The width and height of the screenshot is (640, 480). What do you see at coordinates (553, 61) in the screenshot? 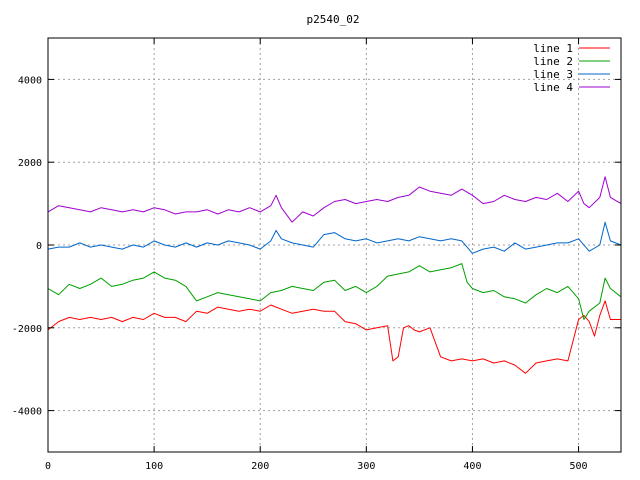
I see `legend-label-2: line 2` at bounding box center [553, 61].